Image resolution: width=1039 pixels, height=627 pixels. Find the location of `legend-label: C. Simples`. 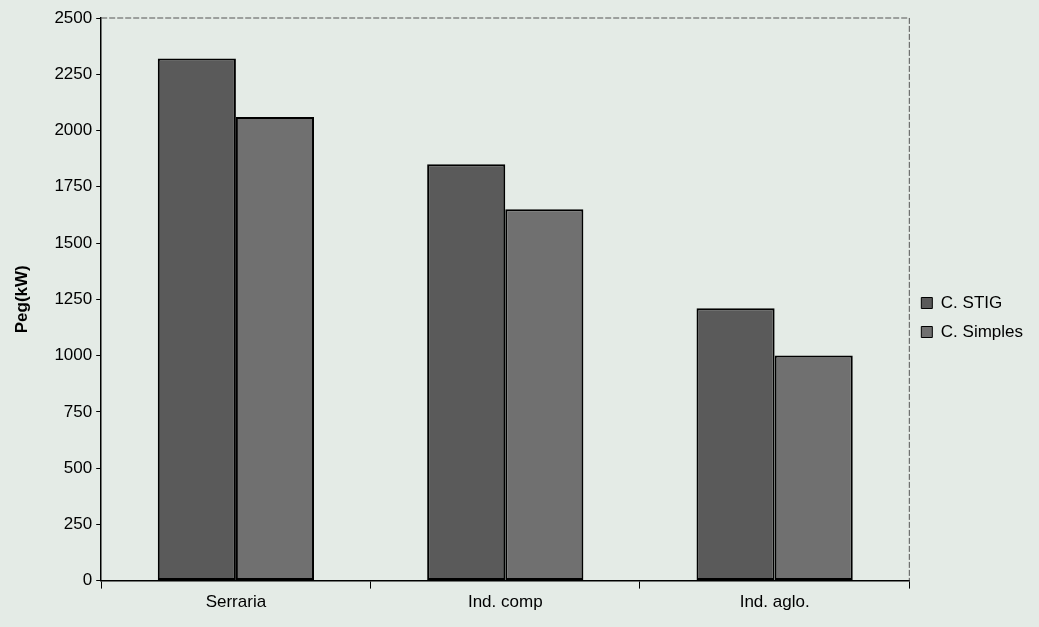

legend-label: C. Simples is located at coordinates (981, 331).